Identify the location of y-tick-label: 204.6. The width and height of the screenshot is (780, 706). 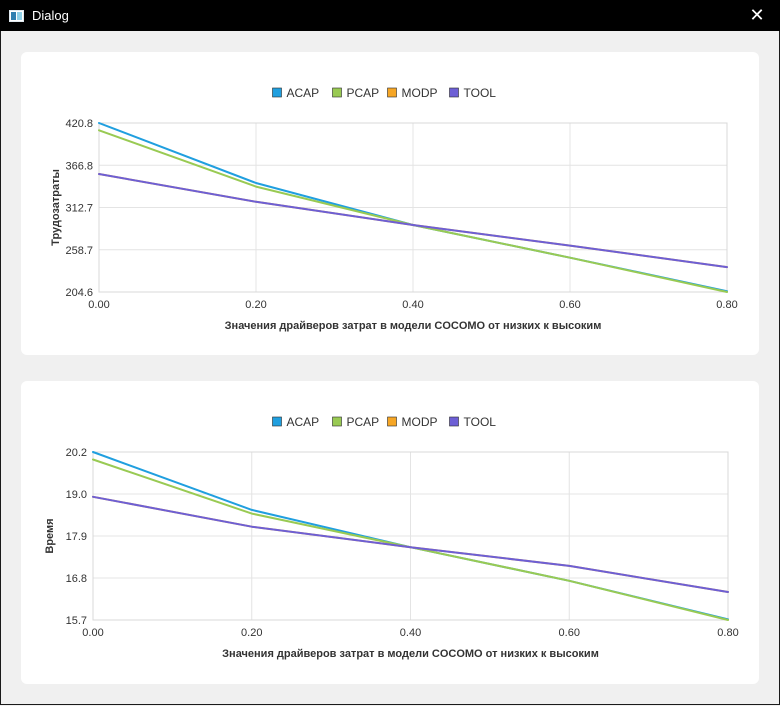
(79, 293).